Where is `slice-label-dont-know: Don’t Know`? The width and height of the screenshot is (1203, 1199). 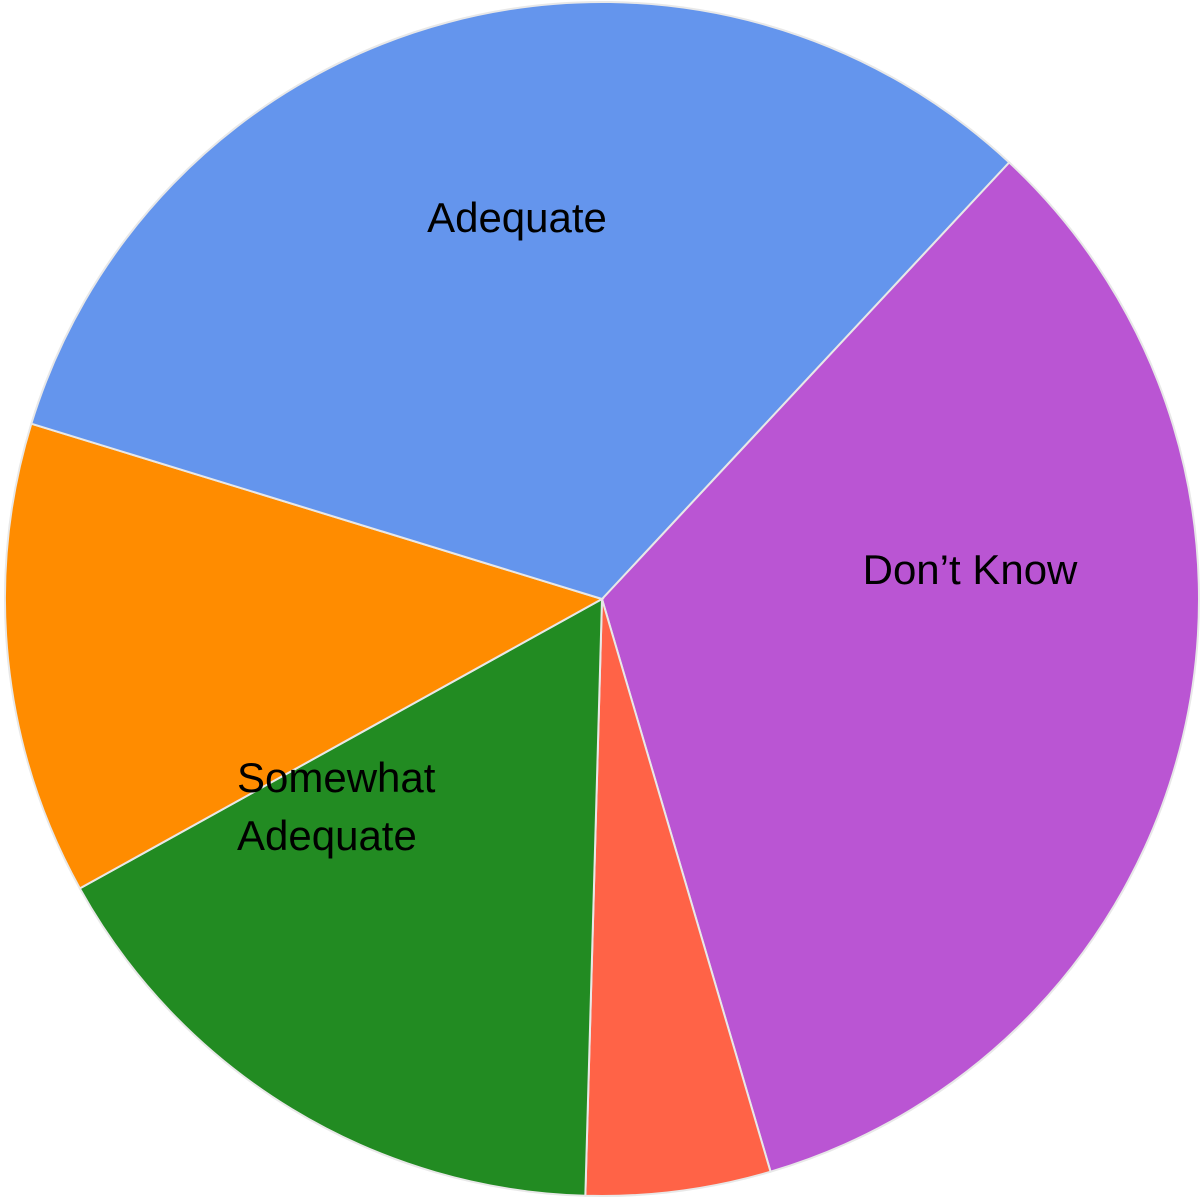
slice-label-dont-know: Don’t Know is located at coordinates (970, 569).